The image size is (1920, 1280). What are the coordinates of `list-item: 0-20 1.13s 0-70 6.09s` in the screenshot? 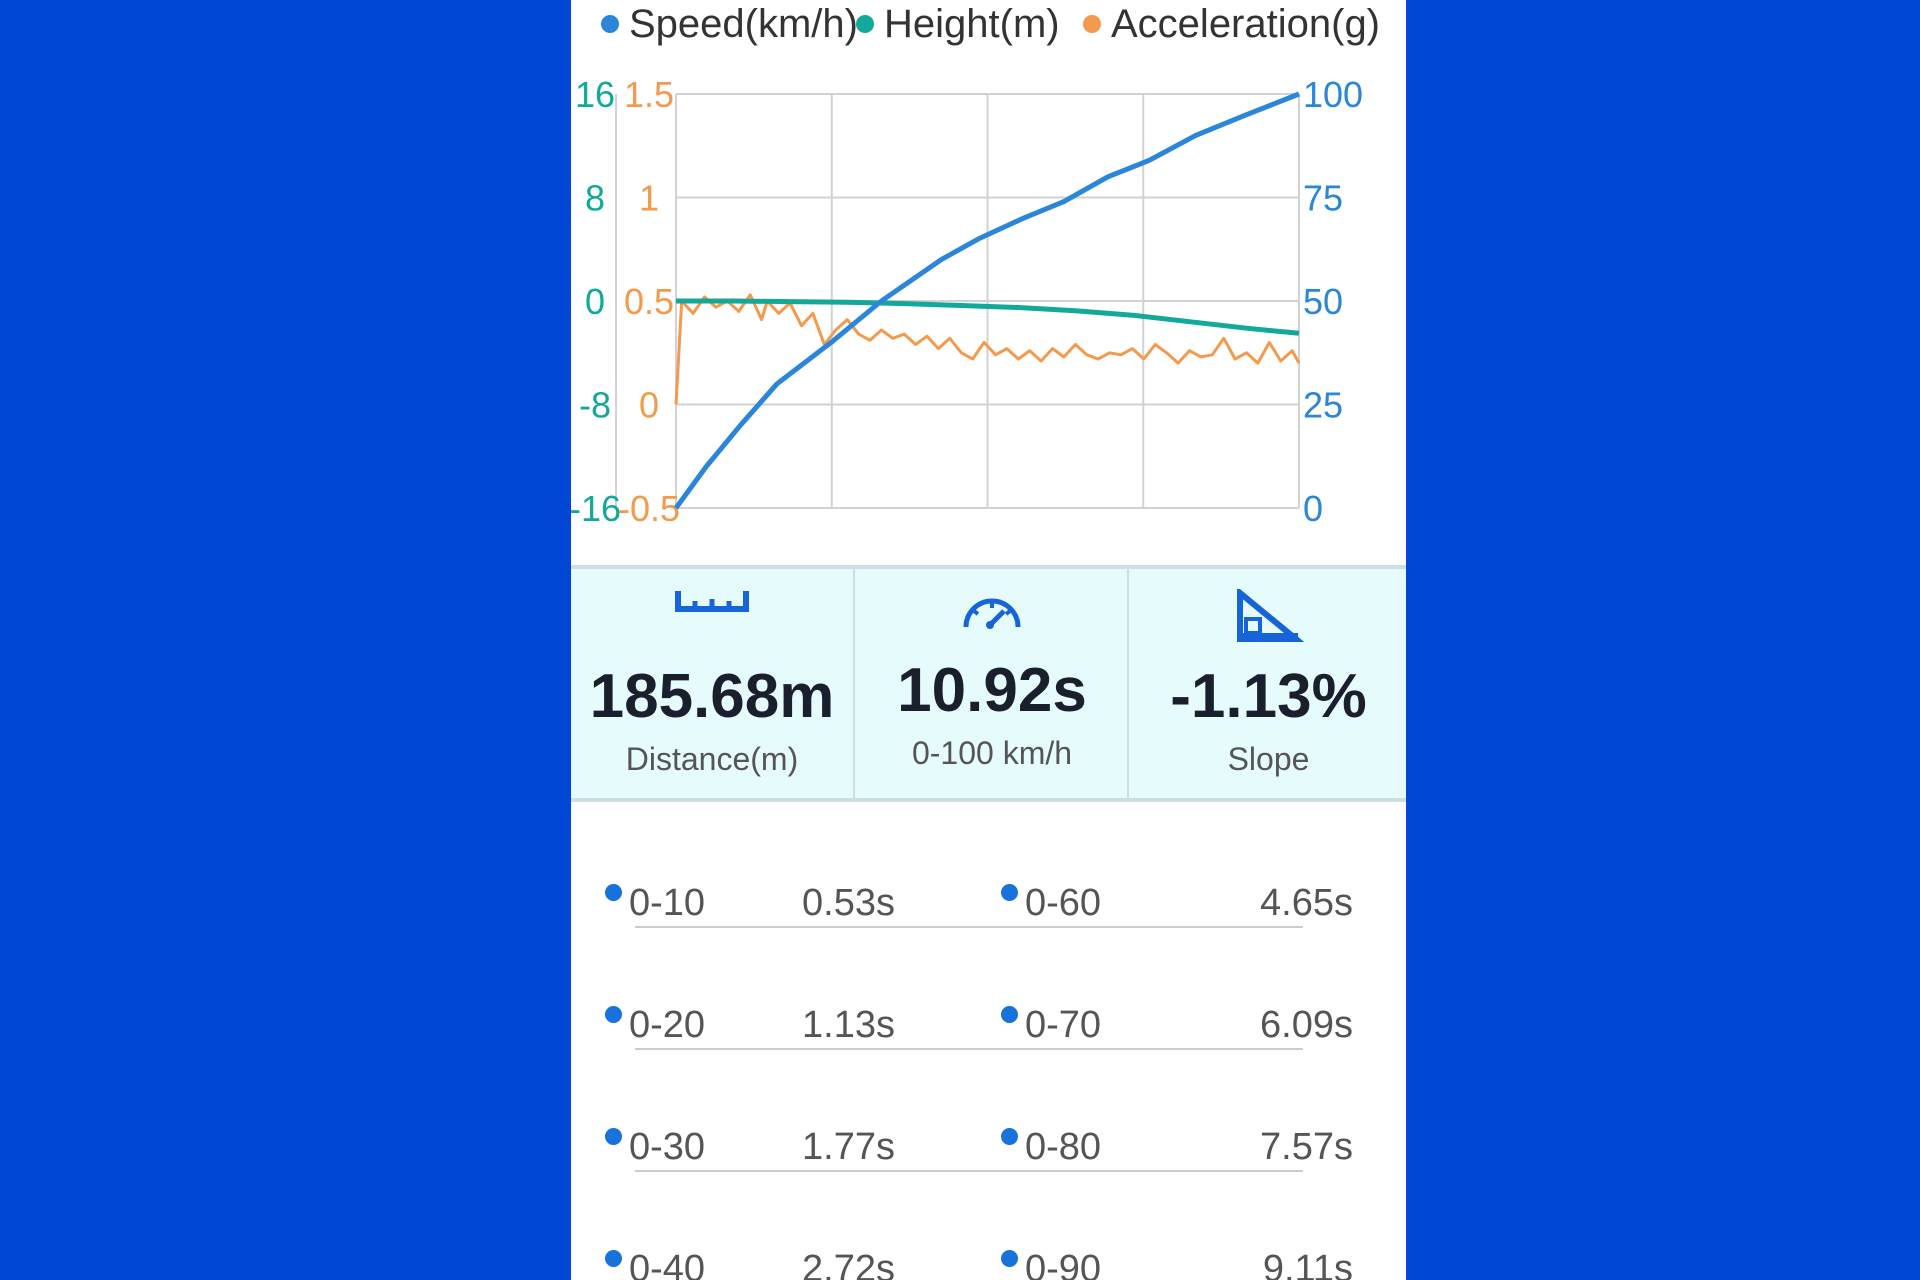 It's located at (988, 989).